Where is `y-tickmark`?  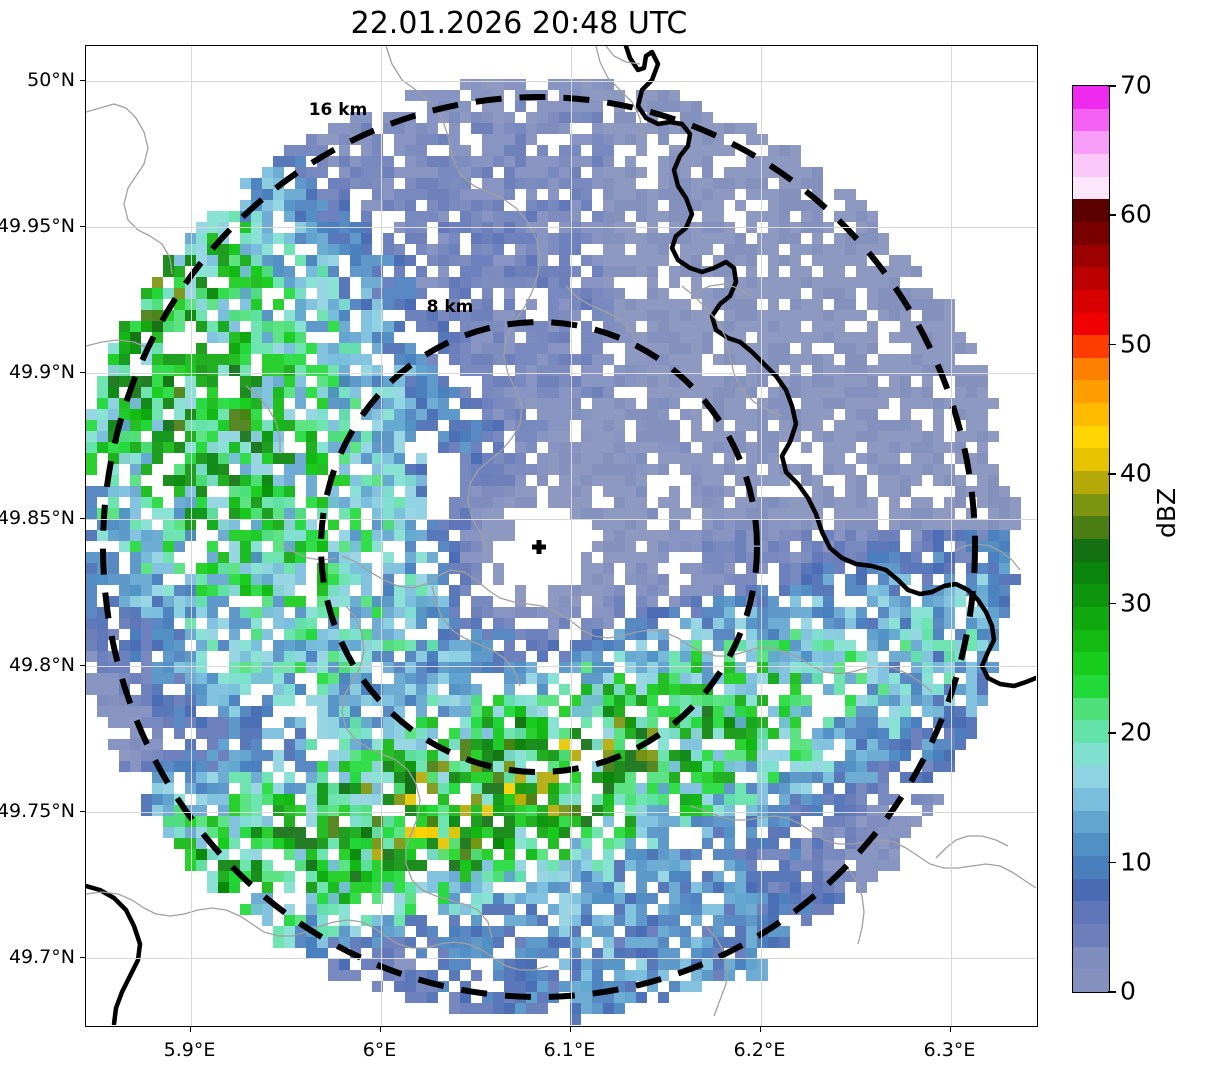
y-tickmark is located at coordinates (82, 519).